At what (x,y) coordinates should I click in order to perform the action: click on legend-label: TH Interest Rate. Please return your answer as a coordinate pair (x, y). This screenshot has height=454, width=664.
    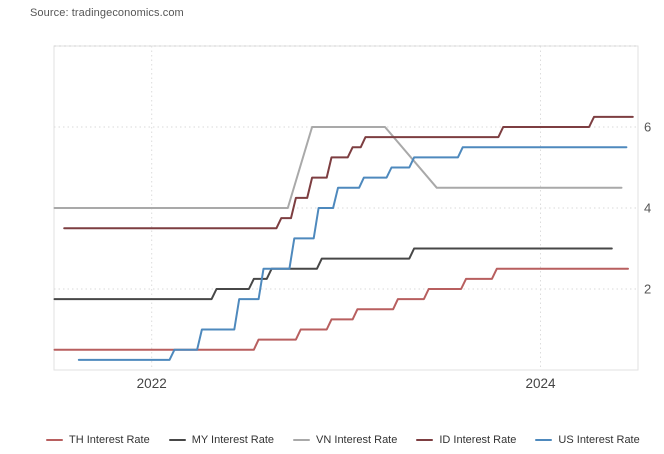
    Looking at the image, I should click on (109, 440).